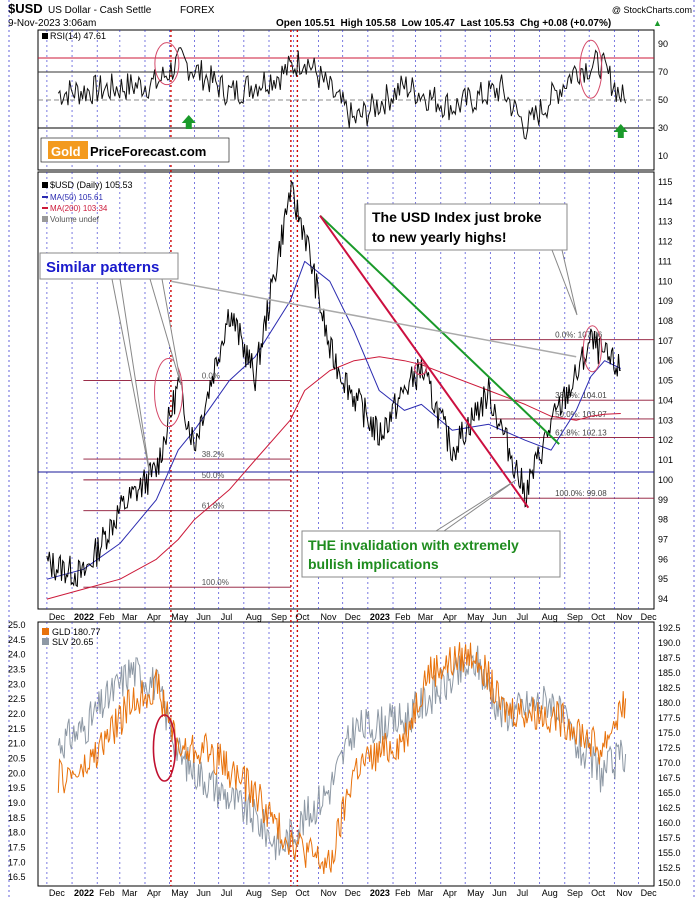 The height and width of the screenshot is (900, 700). Describe the element at coordinates (652, 10) in the screenshot. I see `chart-copyright: @ StockCharts.com` at that location.